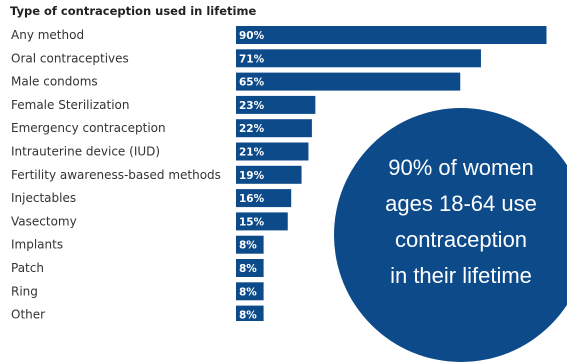  Describe the element at coordinates (461, 203) in the screenshot. I see `callout-line: ages 18-64 use` at that location.